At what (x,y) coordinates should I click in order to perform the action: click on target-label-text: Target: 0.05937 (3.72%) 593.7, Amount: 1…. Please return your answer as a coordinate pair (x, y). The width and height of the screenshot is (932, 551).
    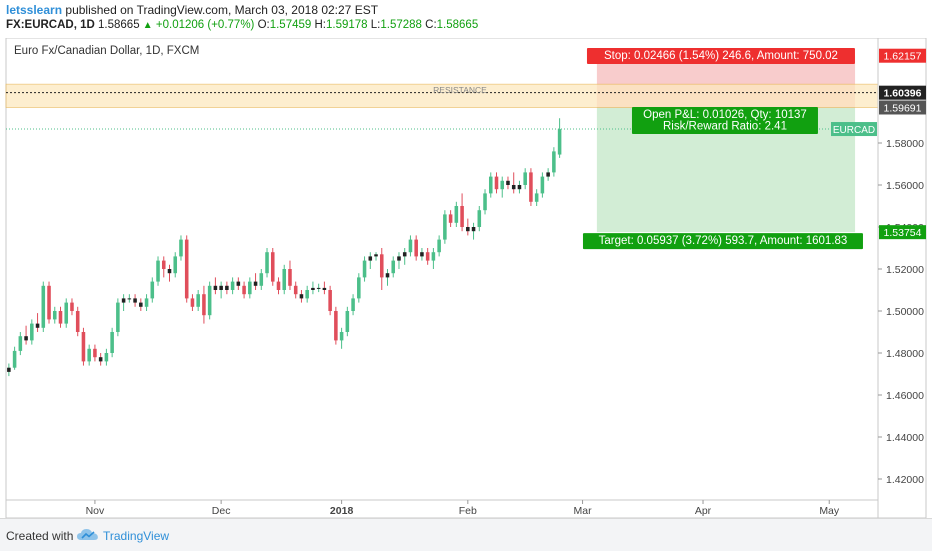
    Looking at the image, I should click on (723, 241).